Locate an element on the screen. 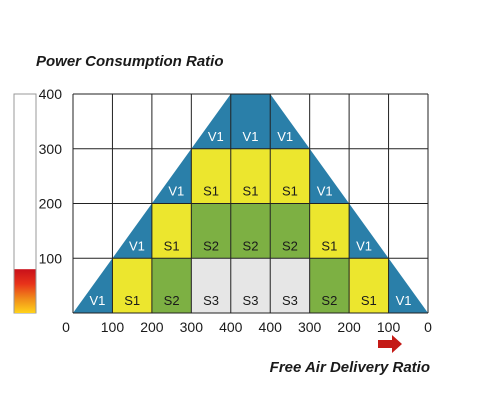 The height and width of the screenshot is (420, 480). y-tick-label: 100 is located at coordinates (51, 258).